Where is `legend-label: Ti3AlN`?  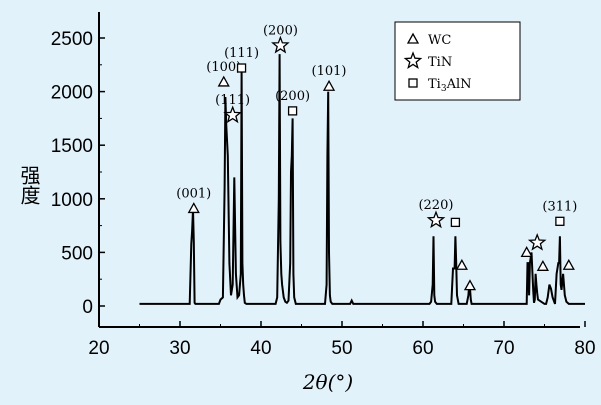
legend-label: Ti3AlN is located at coordinates (450, 85).